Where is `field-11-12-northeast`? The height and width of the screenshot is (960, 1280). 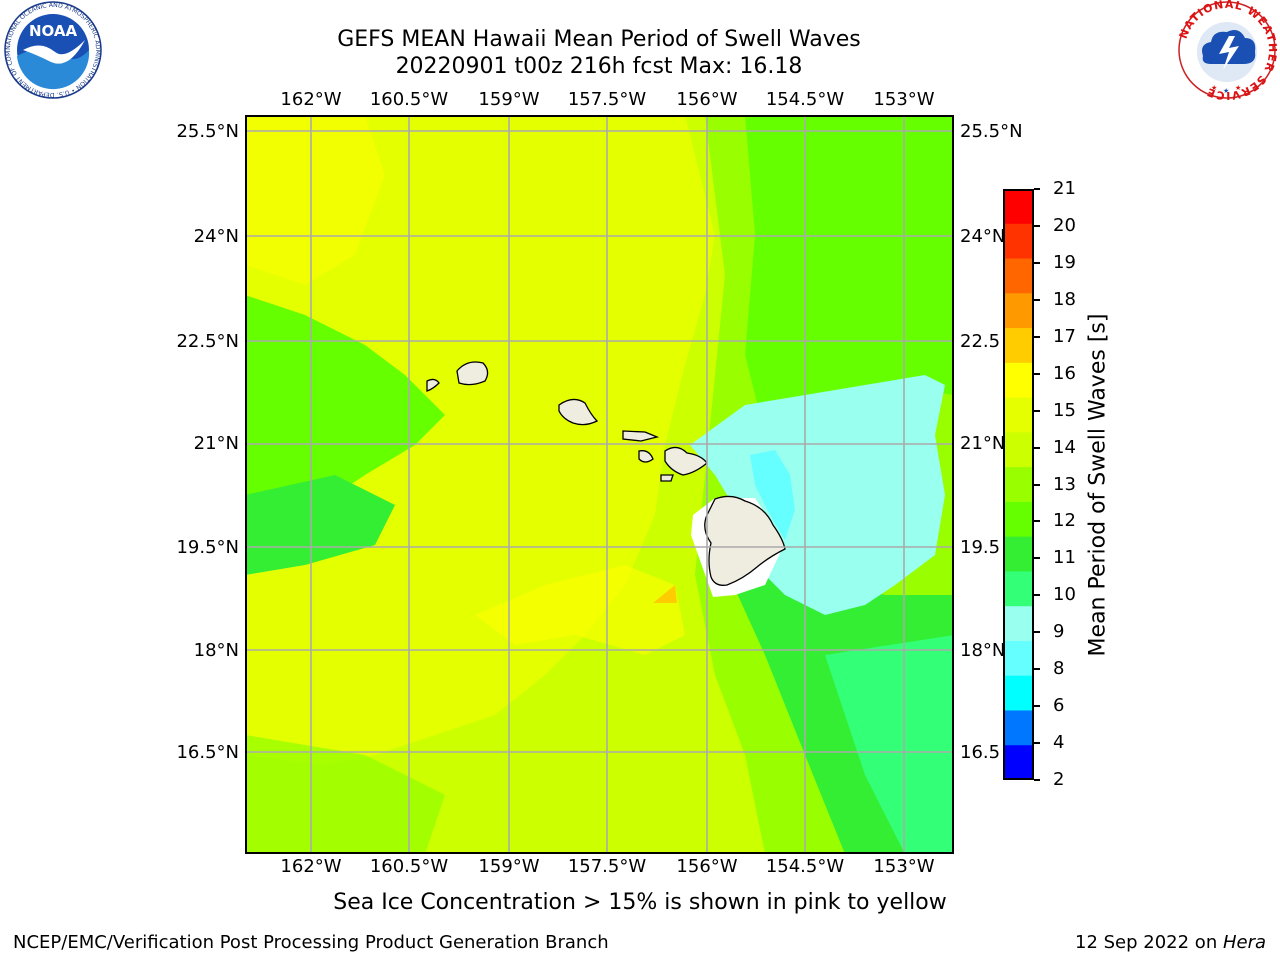 field-11-12-northeast is located at coordinates (849, 275).